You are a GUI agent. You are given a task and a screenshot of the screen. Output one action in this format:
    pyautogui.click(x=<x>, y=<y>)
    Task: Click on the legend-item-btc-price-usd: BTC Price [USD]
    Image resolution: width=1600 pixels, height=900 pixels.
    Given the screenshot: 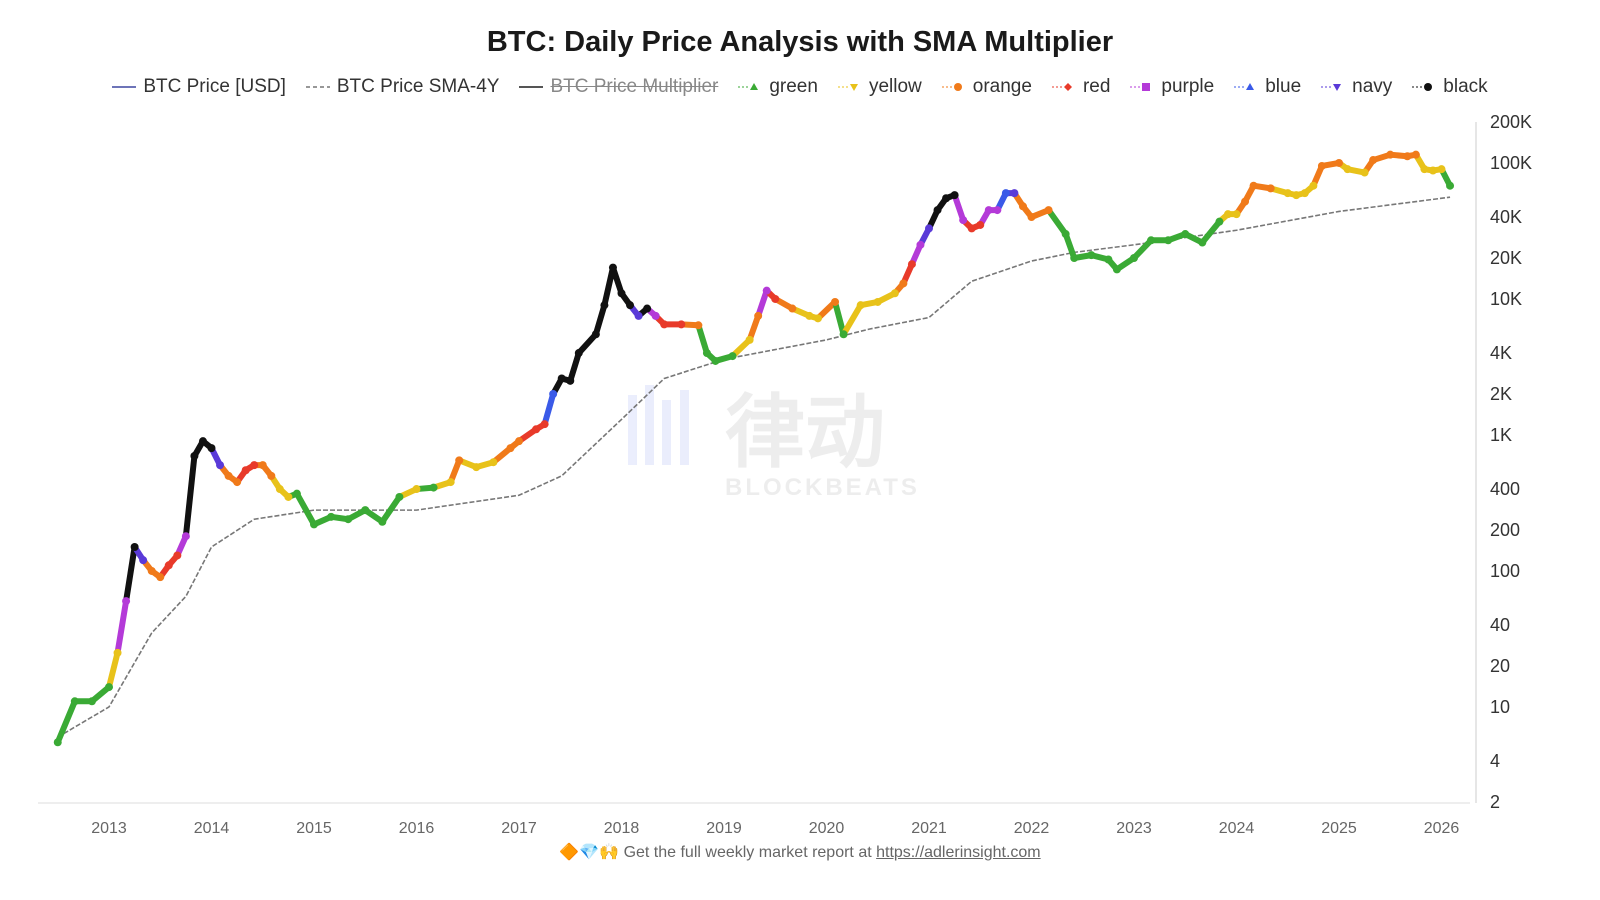 What is the action you would take?
    pyautogui.click(x=199, y=87)
    